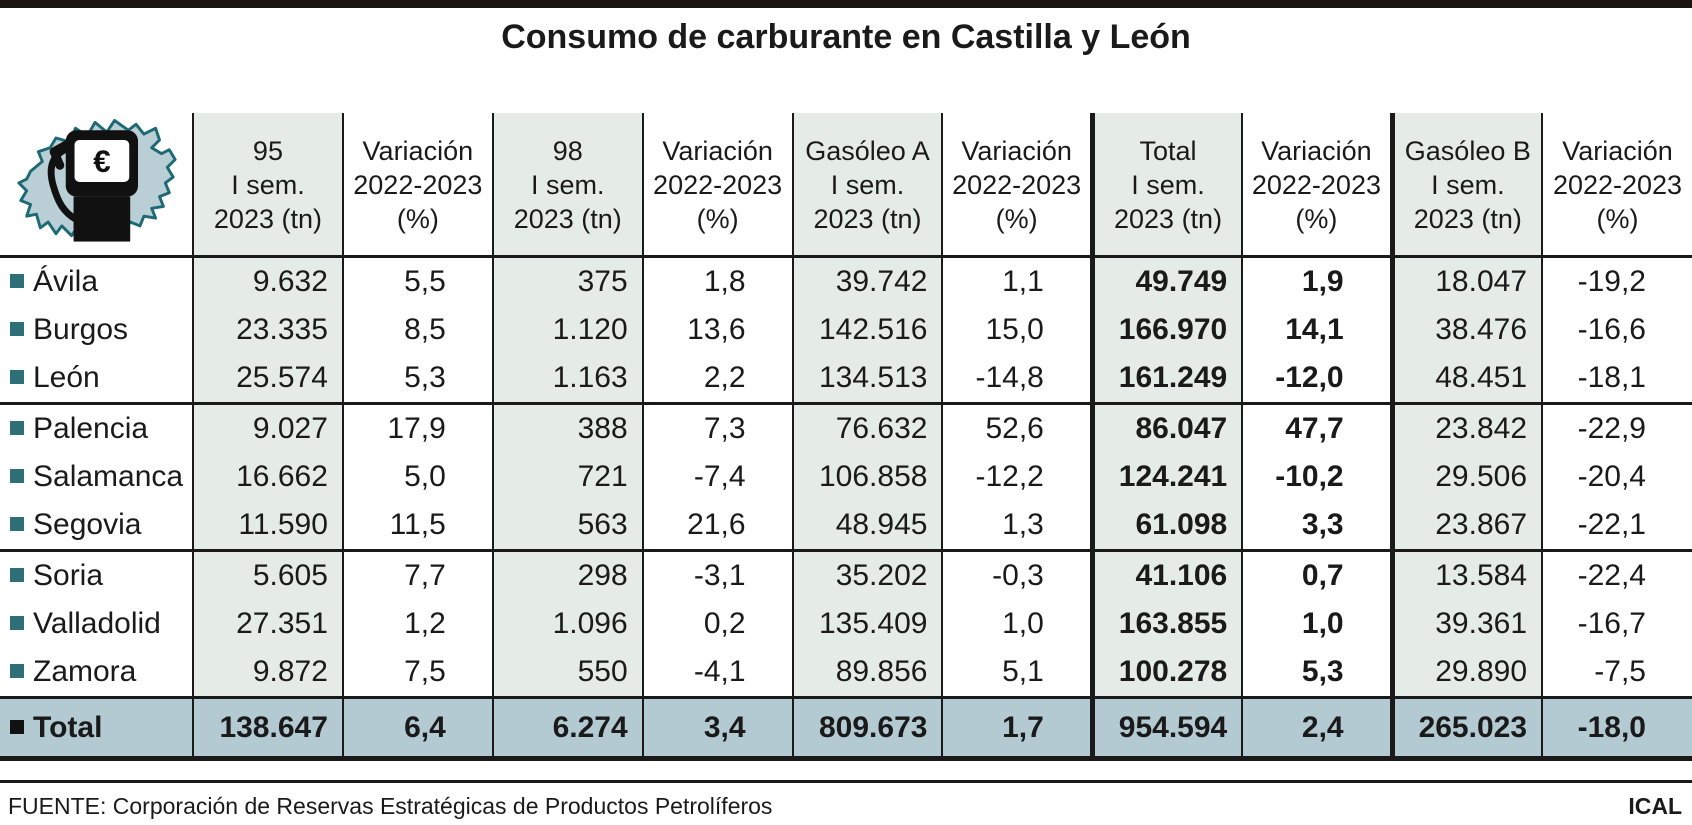 This screenshot has width=1692, height=825. What do you see at coordinates (1466, 728) in the screenshot?
I see `table-cell: 265.023` at bounding box center [1466, 728].